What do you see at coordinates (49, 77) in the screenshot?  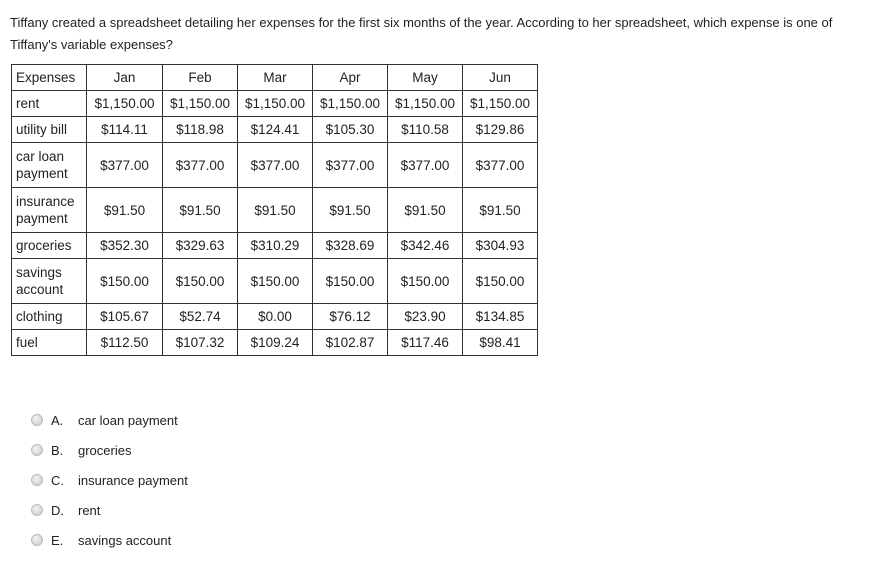 I see `header-cell: Expenses` at bounding box center [49, 77].